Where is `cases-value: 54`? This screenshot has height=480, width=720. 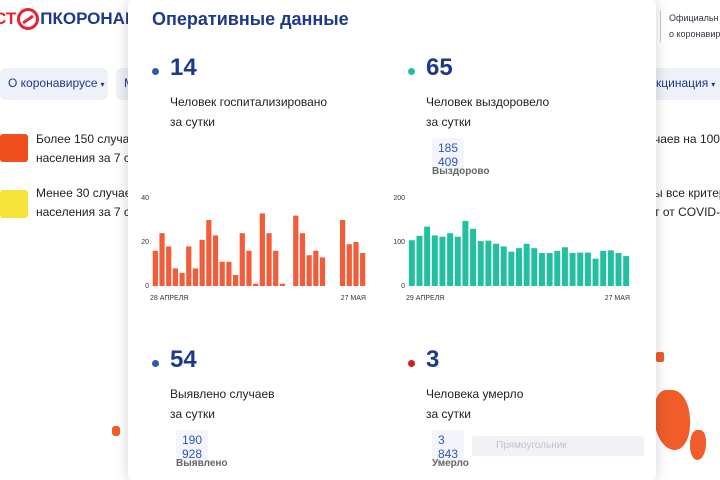
cases-value: 54 is located at coordinates (183, 359).